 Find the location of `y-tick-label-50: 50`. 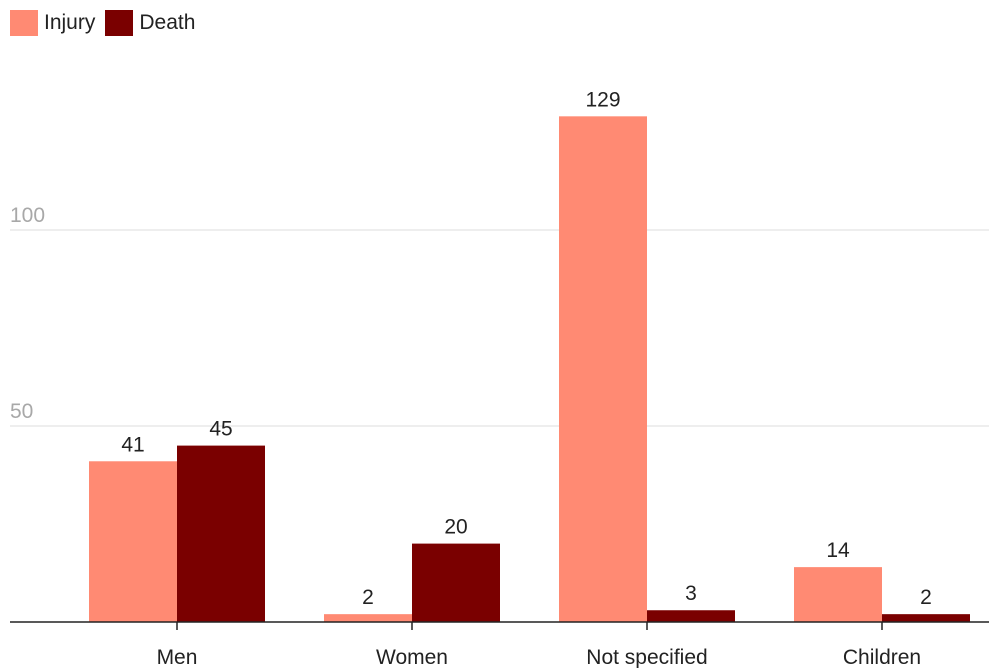

y-tick-label-50: 50 is located at coordinates (21, 411).